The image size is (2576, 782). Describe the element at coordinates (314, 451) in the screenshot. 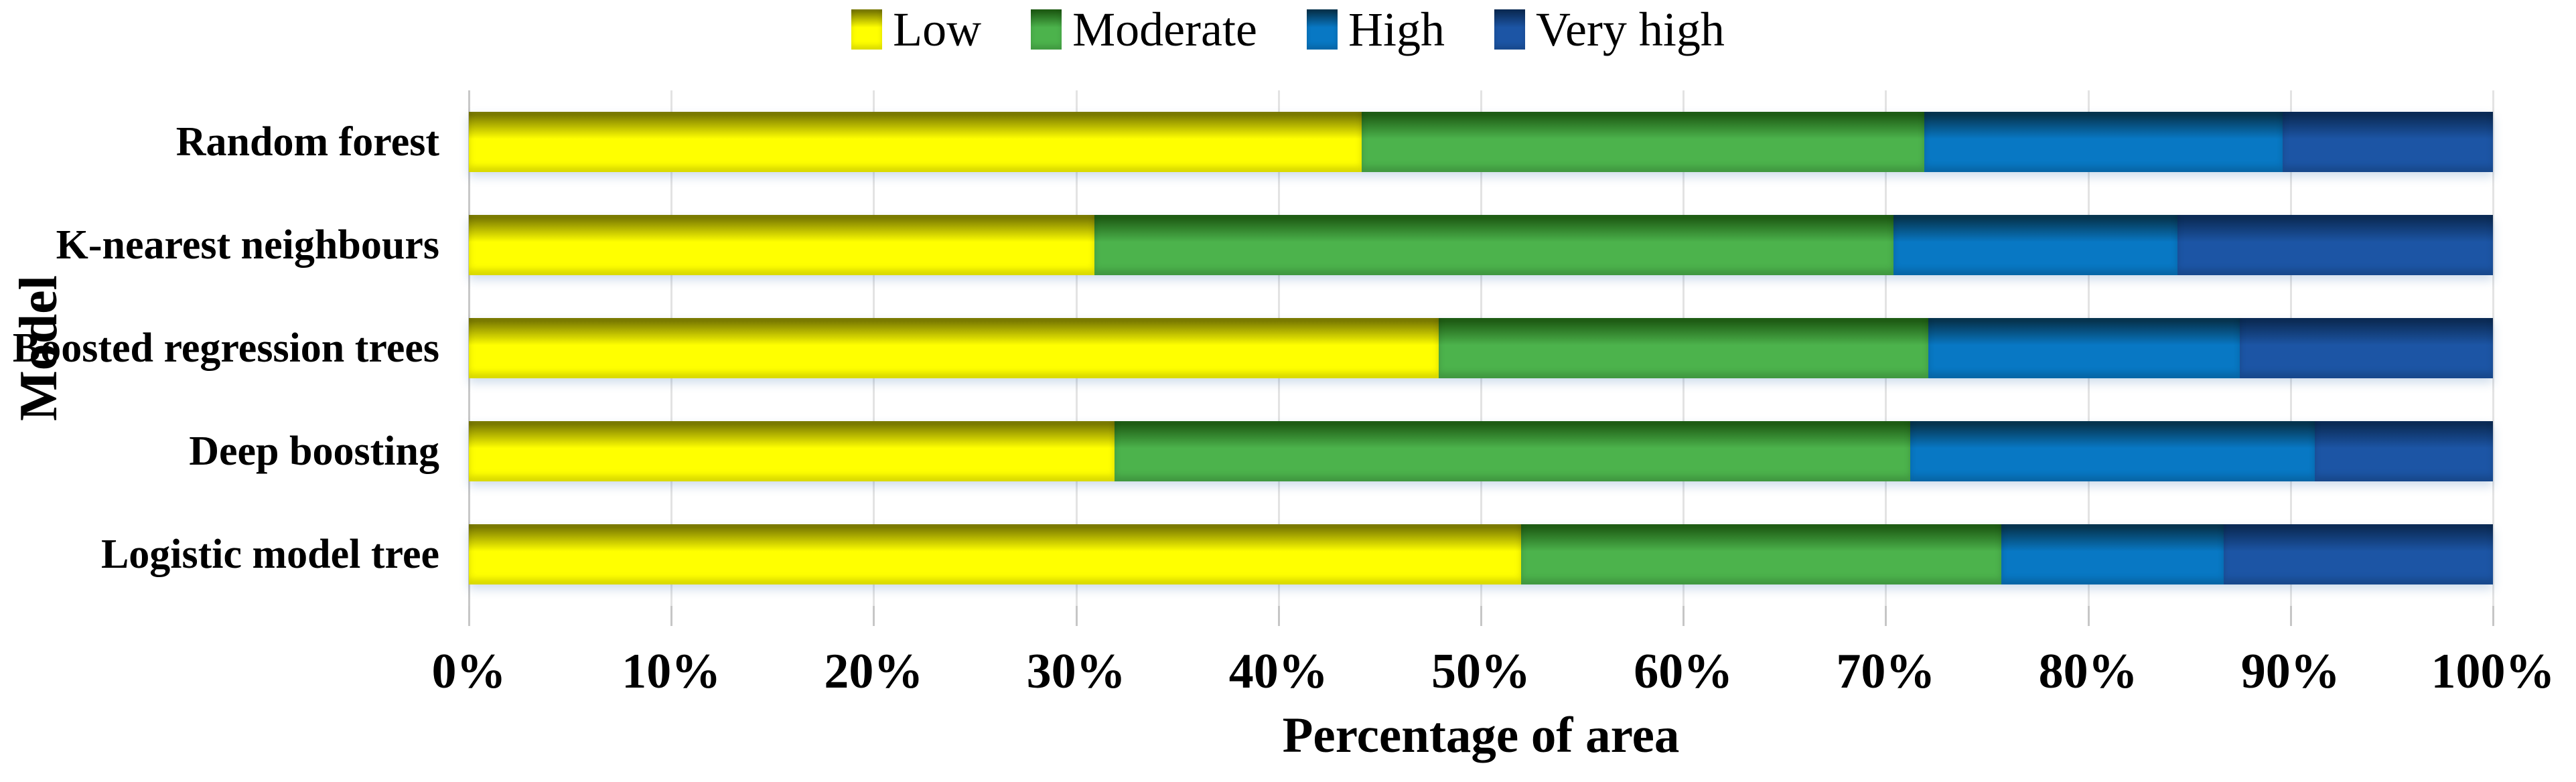

I see `category-label-deep-boosting: Deep boosting` at that location.